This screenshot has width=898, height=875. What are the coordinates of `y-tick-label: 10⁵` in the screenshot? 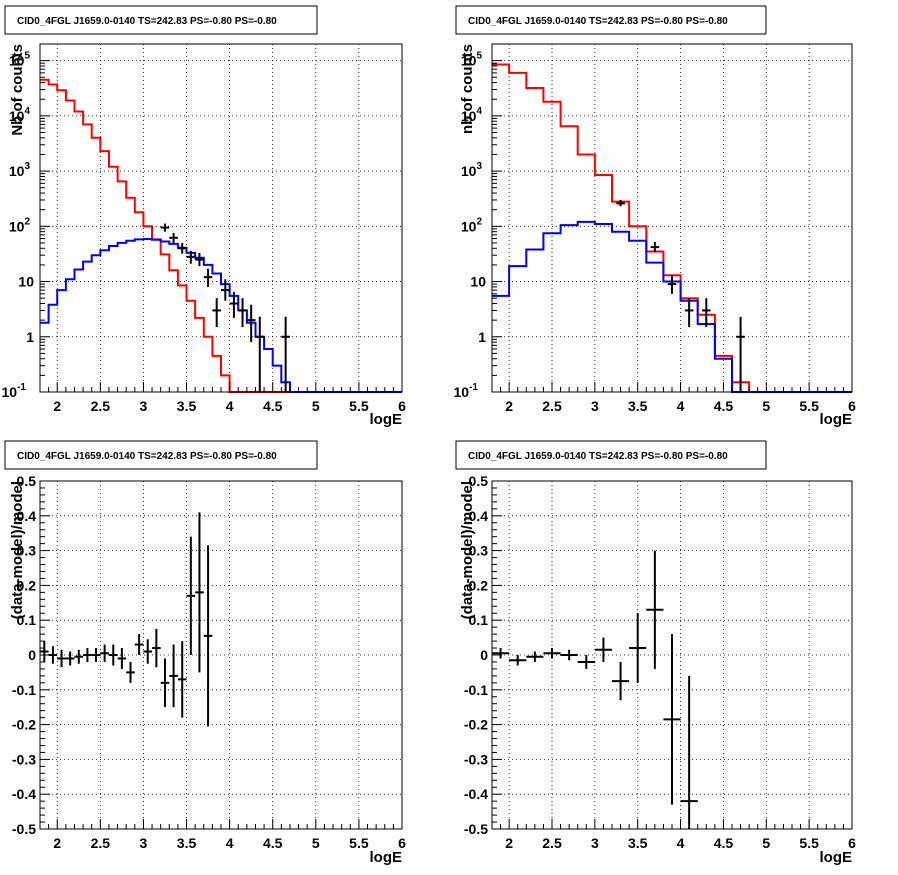 It's located at (472, 60).